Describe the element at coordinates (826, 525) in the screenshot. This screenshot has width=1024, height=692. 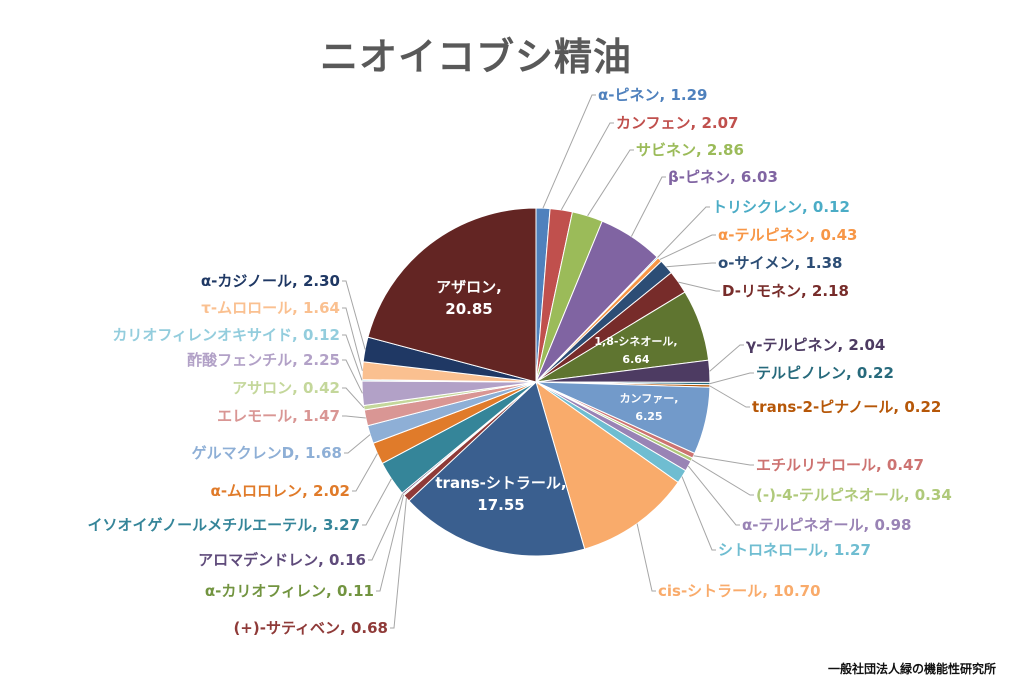
I see `data-label-15: α-テルピネオール, 0.98` at that location.